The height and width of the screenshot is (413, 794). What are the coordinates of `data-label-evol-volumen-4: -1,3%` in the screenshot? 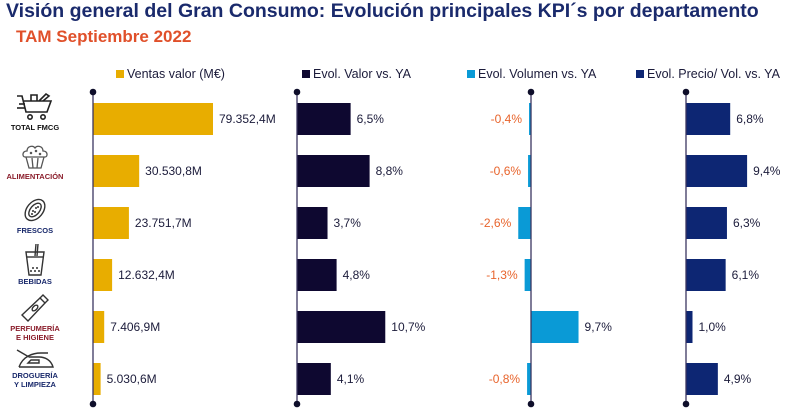 It's located at (502, 275).